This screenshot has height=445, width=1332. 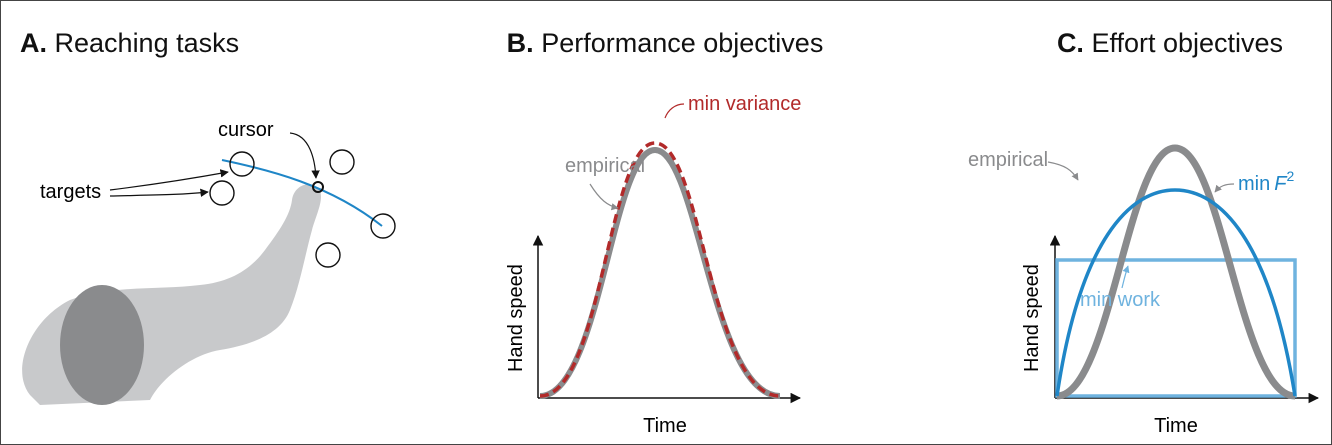 I want to click on label: min variance, so click(x=744, y=104).